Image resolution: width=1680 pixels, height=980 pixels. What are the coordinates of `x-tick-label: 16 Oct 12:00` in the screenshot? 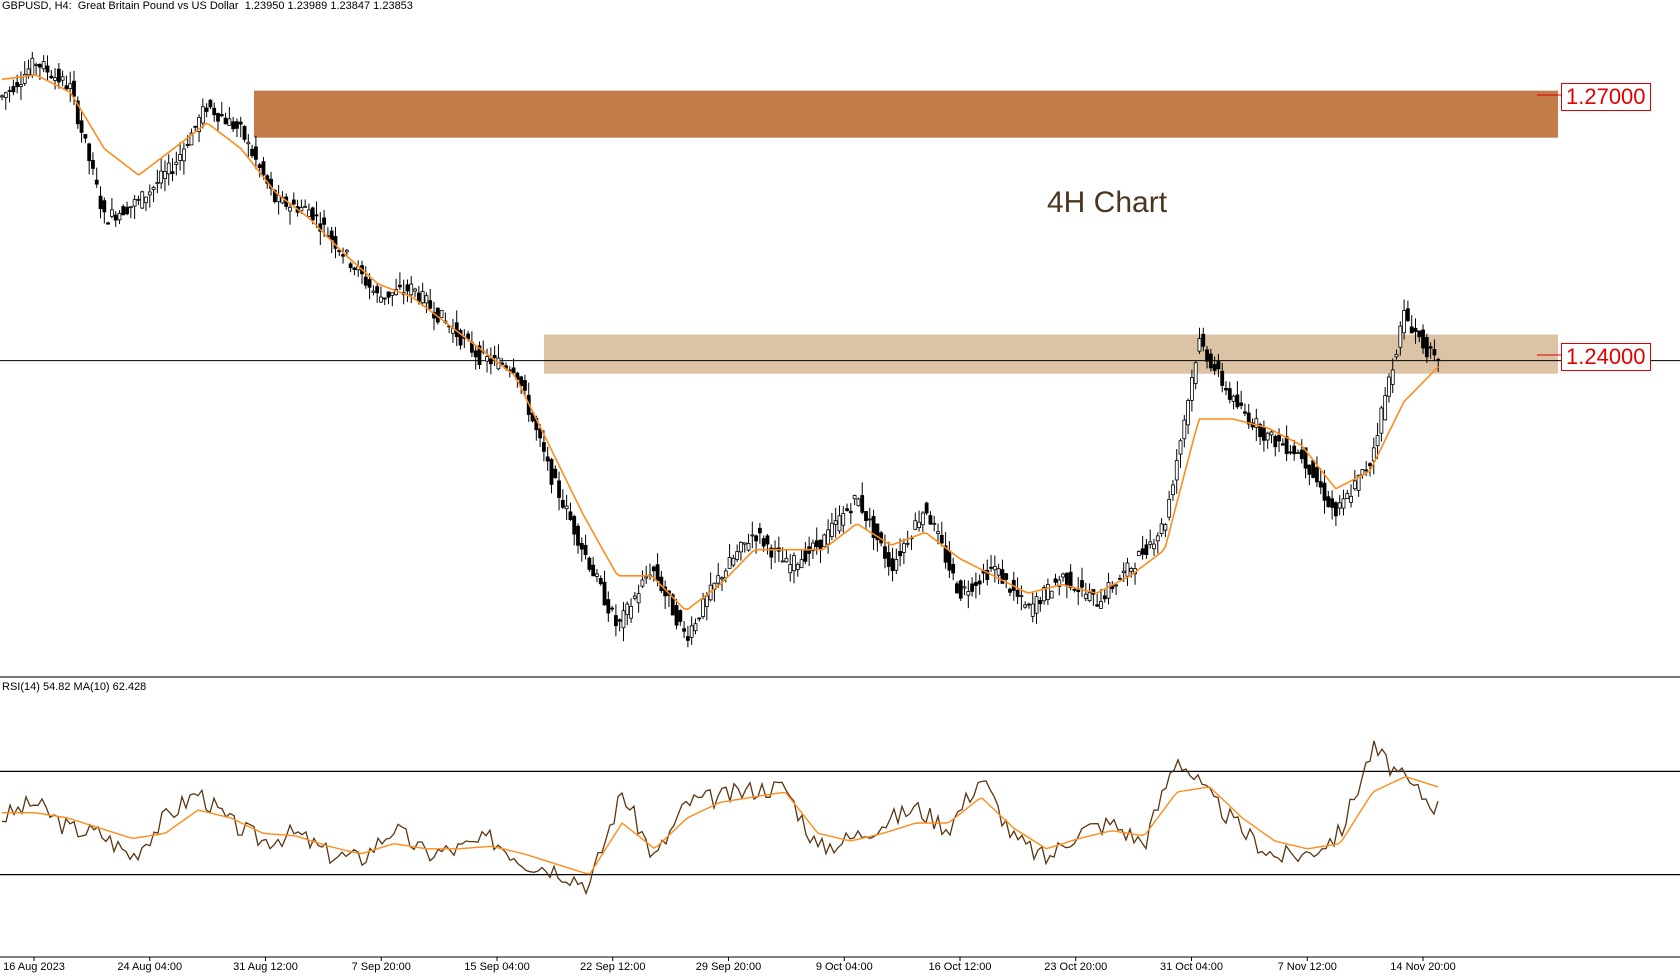 It's located at (960, 967).